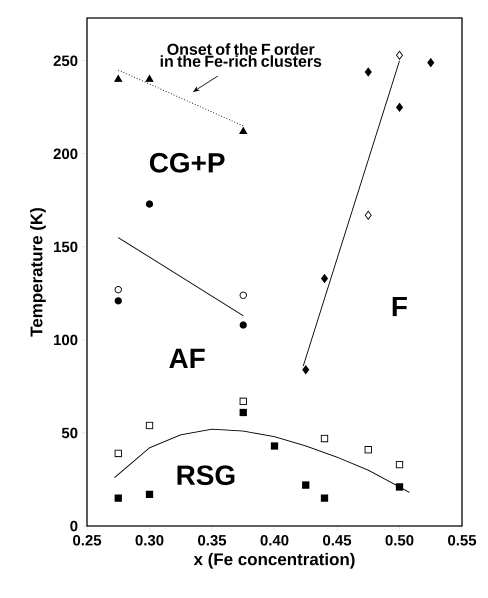  Describe the element at coordinates (66, 61) in the screenshot. I see `y-tick-label: 250` at that location.